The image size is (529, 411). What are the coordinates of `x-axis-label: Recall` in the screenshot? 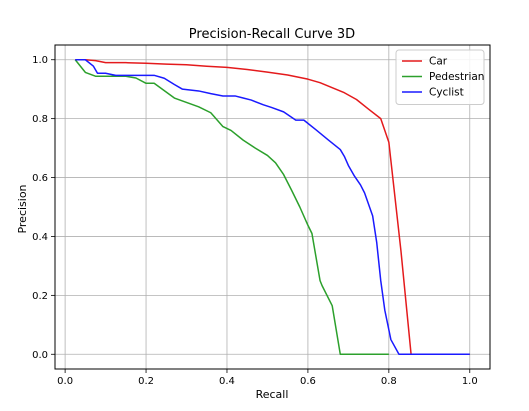 It's located at (272, 394).